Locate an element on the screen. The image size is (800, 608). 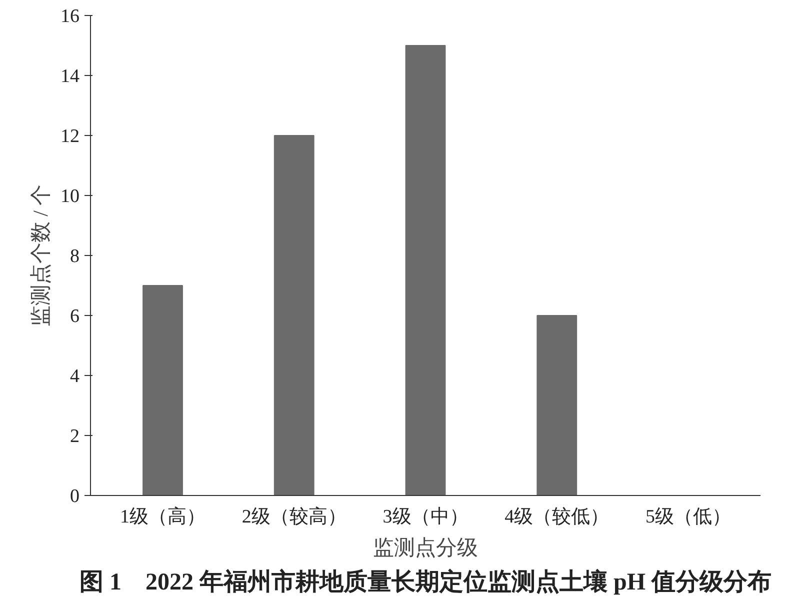
y-tick-label: 12 is located at coordinates (70, 136).